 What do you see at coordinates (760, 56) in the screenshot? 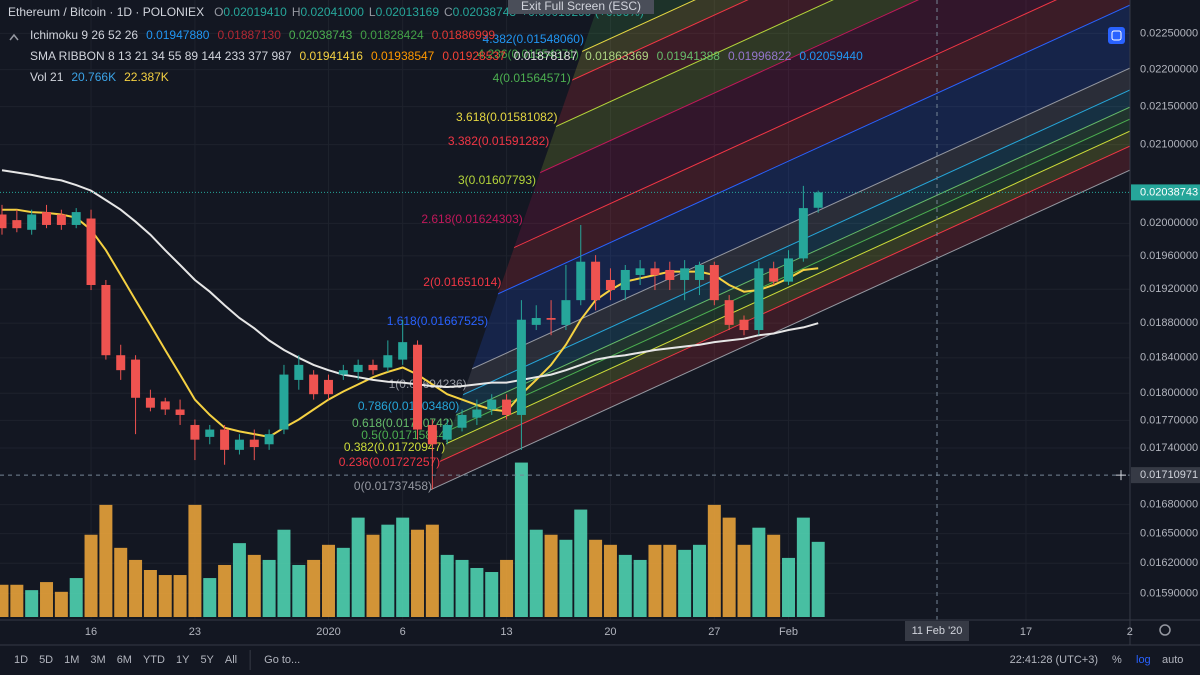
I see `indicator-value: 0.01996822` at bounding box center [760, 56].